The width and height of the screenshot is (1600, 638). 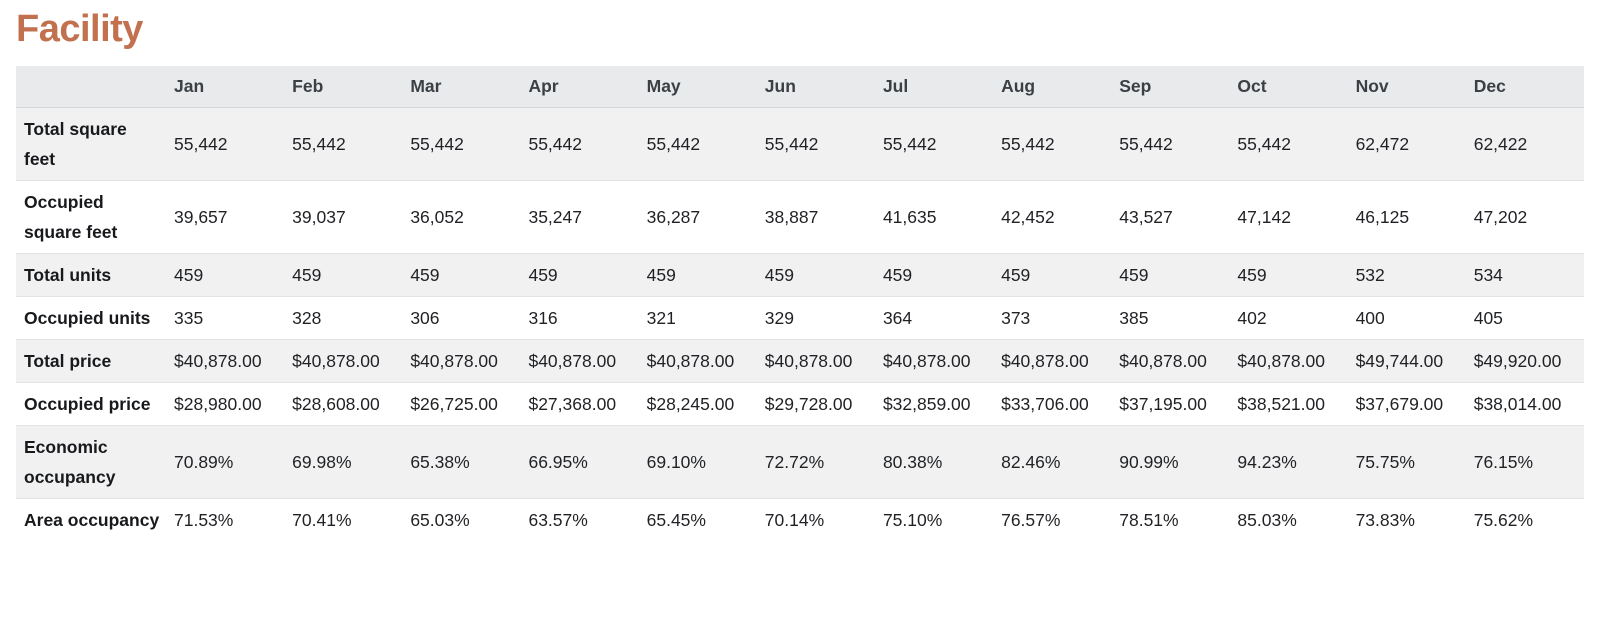 I want to click on table-cell: 76.57%, so click(x=1031, y=519).